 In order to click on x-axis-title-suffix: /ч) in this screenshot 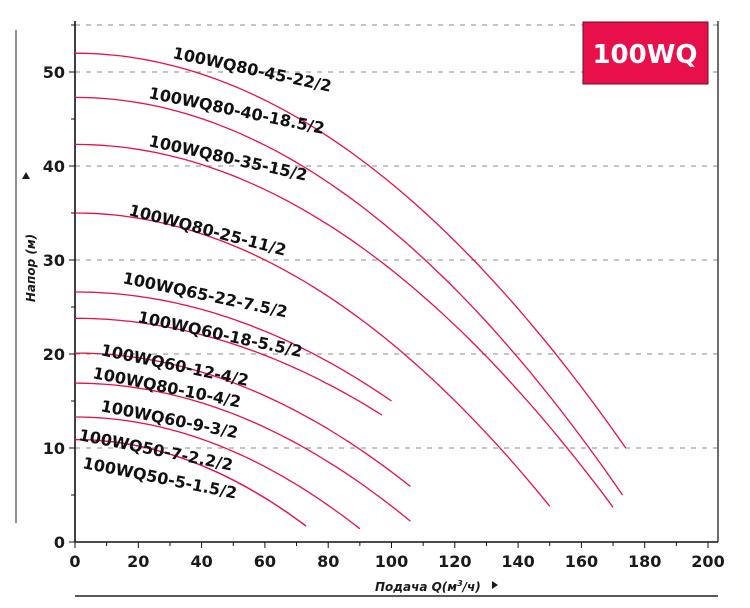, I will do `click(471, 587)`.